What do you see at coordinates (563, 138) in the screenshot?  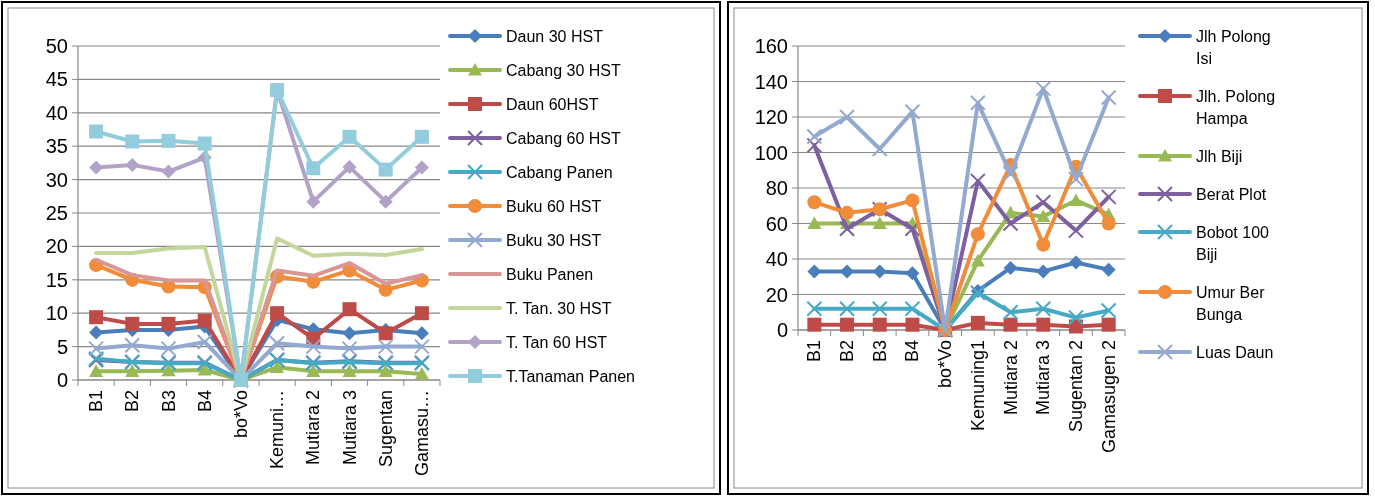 I see `legend-label: Cabang 60 HST` at bounding box center [563, 138].